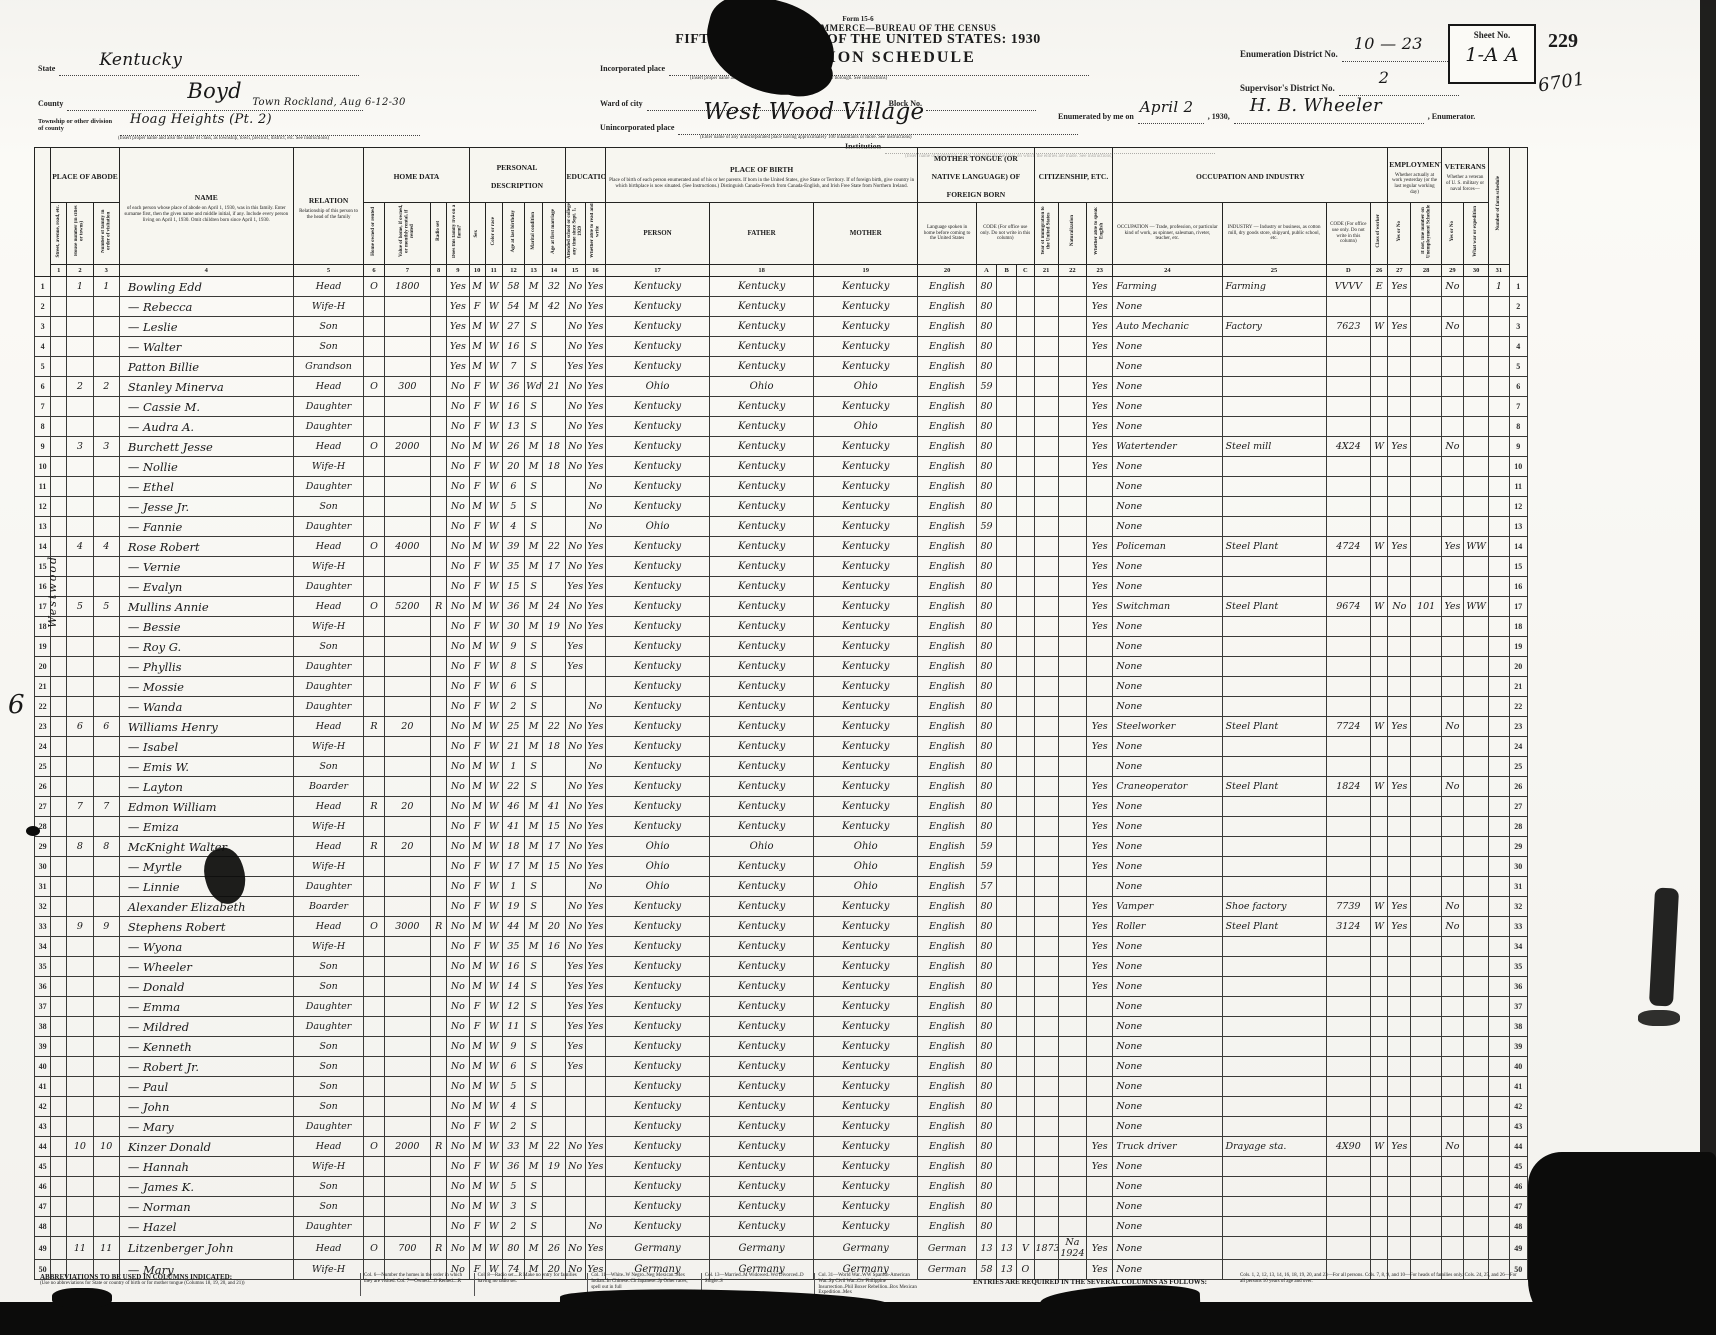  Describe the element at coordinates (206, 986) in the screenshot. I see `cell-name: — Donald` at that location.